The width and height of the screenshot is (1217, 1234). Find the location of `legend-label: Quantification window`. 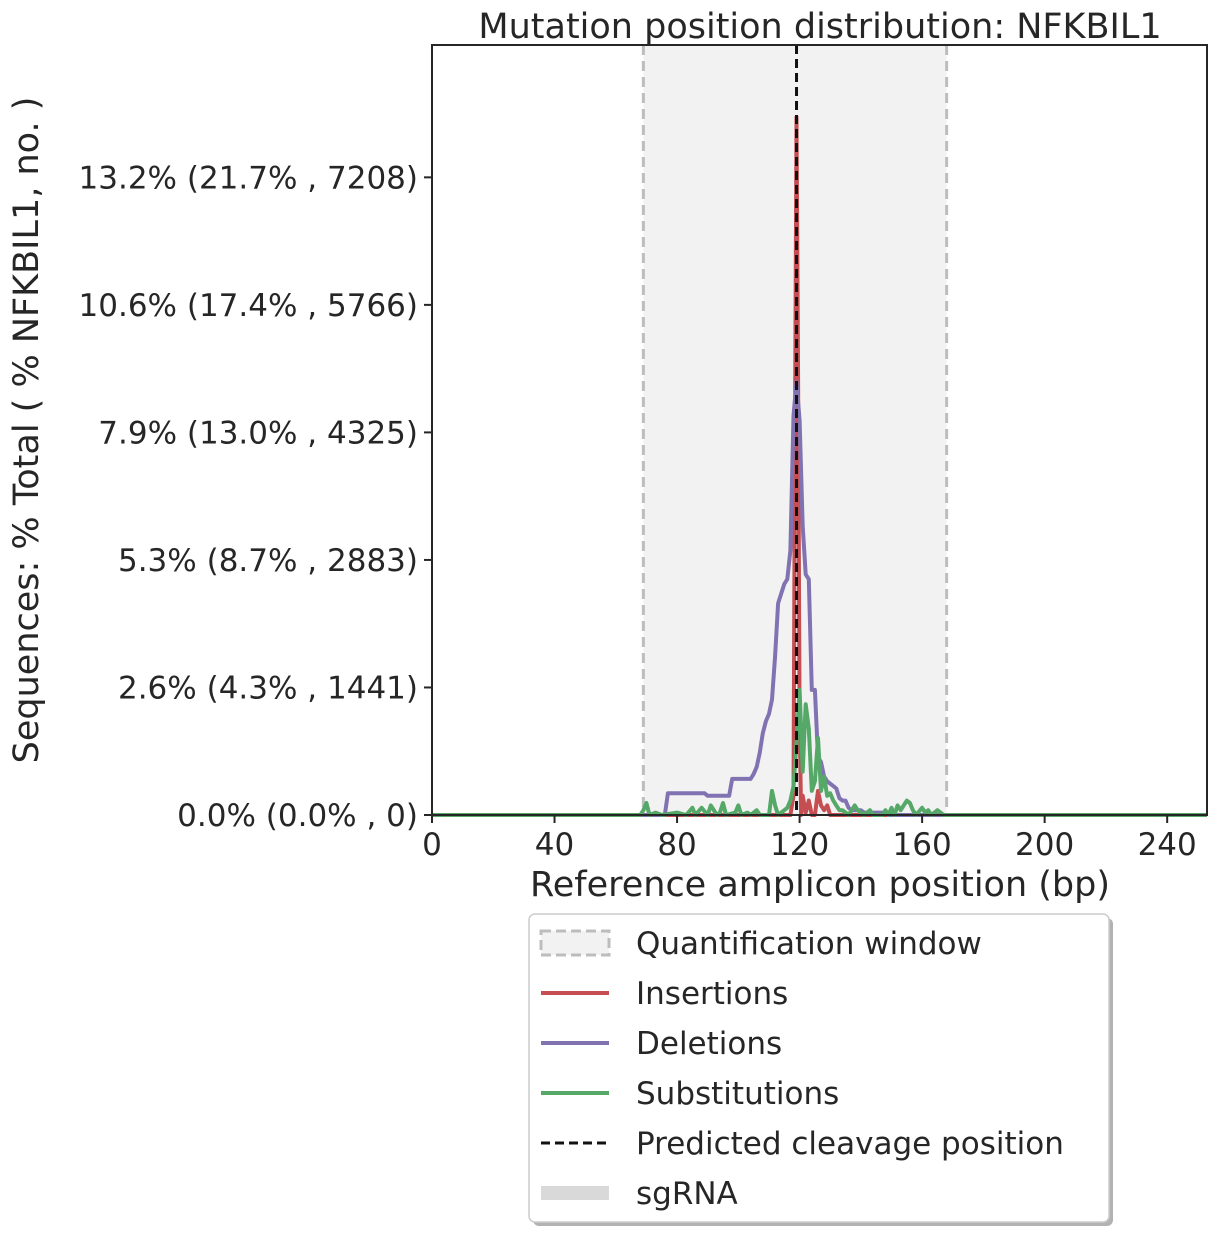

legend-label: Quantification window is located at coordinates (809, 944).